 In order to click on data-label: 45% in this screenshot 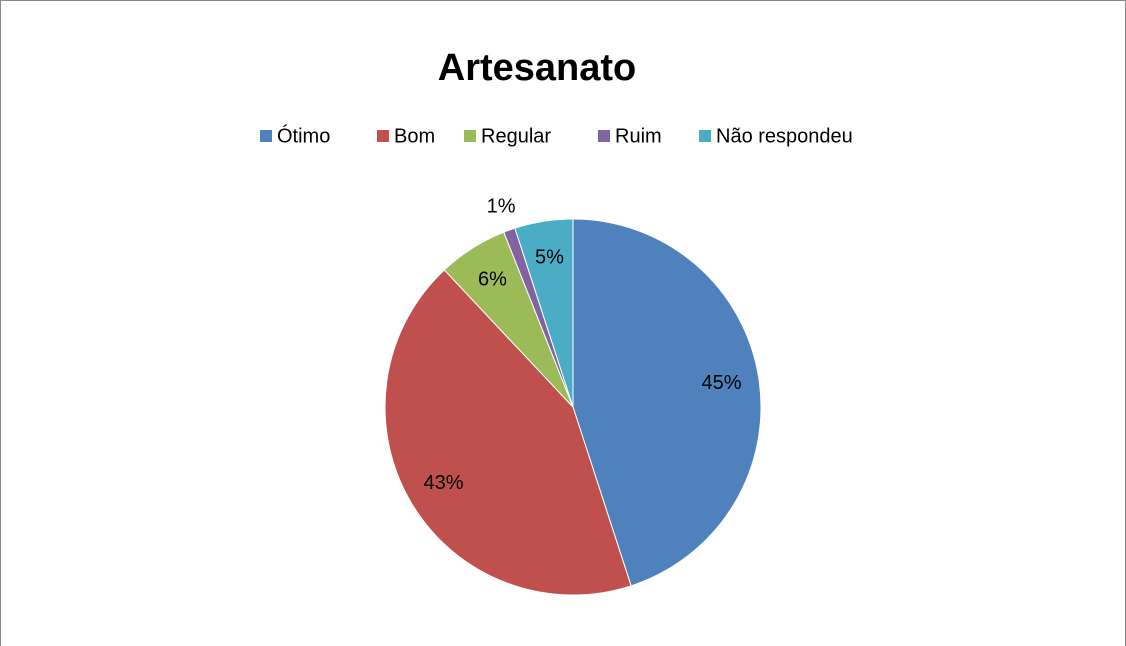, I will do `click(722, 383)`.